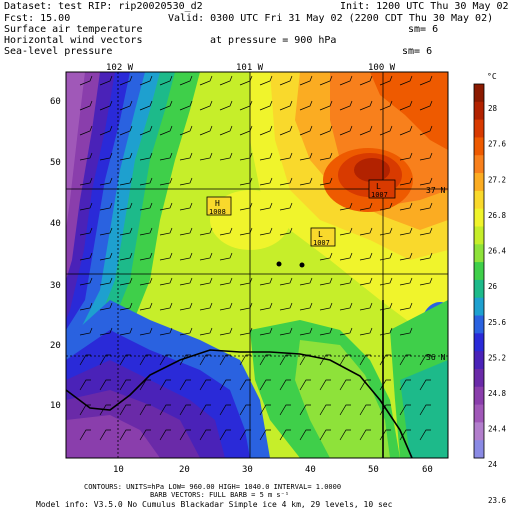 Image resolution: width=512 pixels, height=512 pixels. Describe the element at coordinates (493, 464) in the screenshot. I see `colorbar-label: 24` at that location.